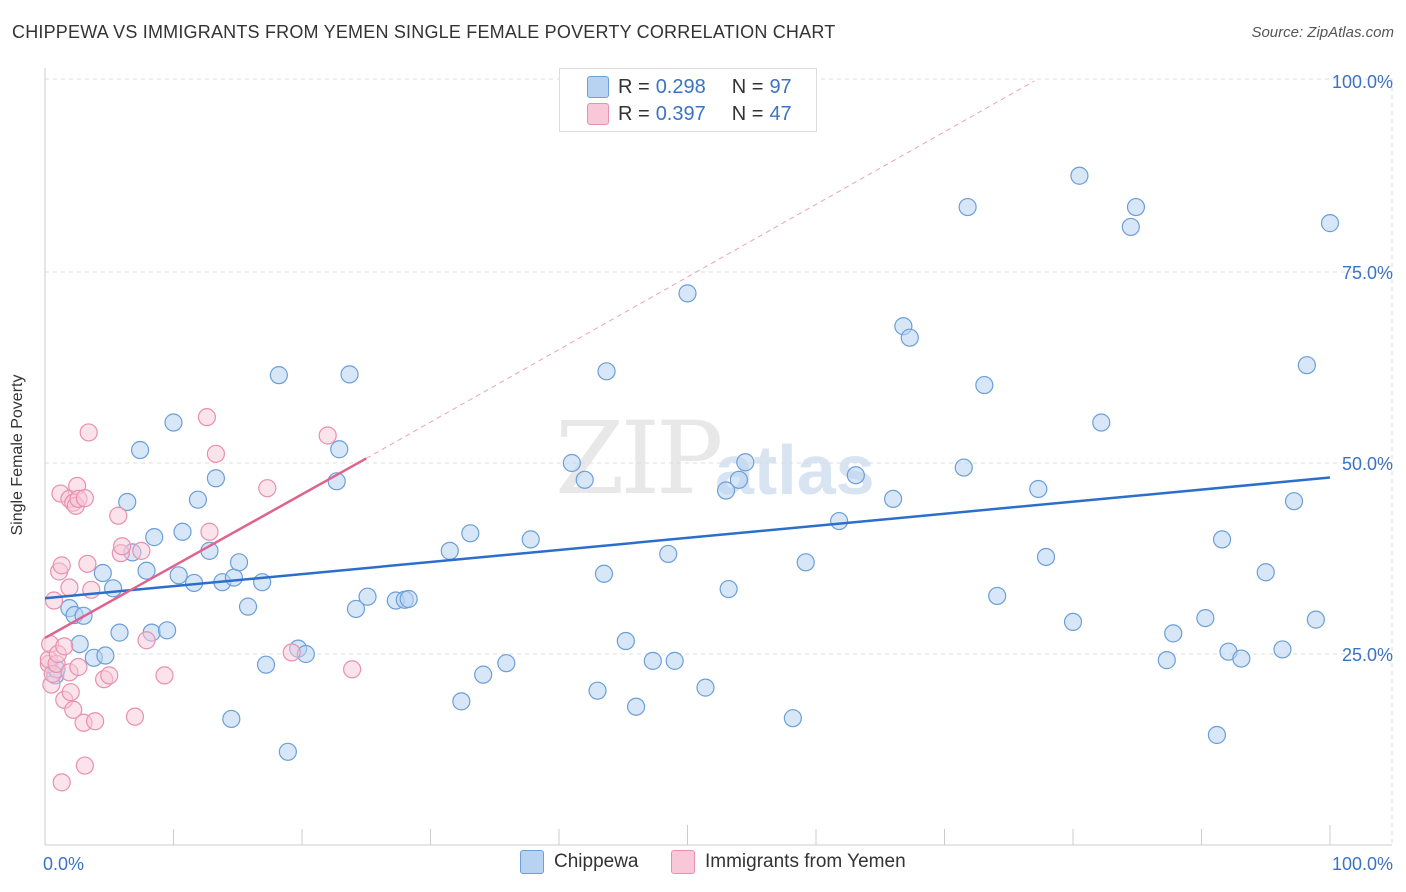  What do you see at coordinates (639, 458) in the screenshot?
I see `watermark-zip: ZIP` at bounding box center [639, 458].